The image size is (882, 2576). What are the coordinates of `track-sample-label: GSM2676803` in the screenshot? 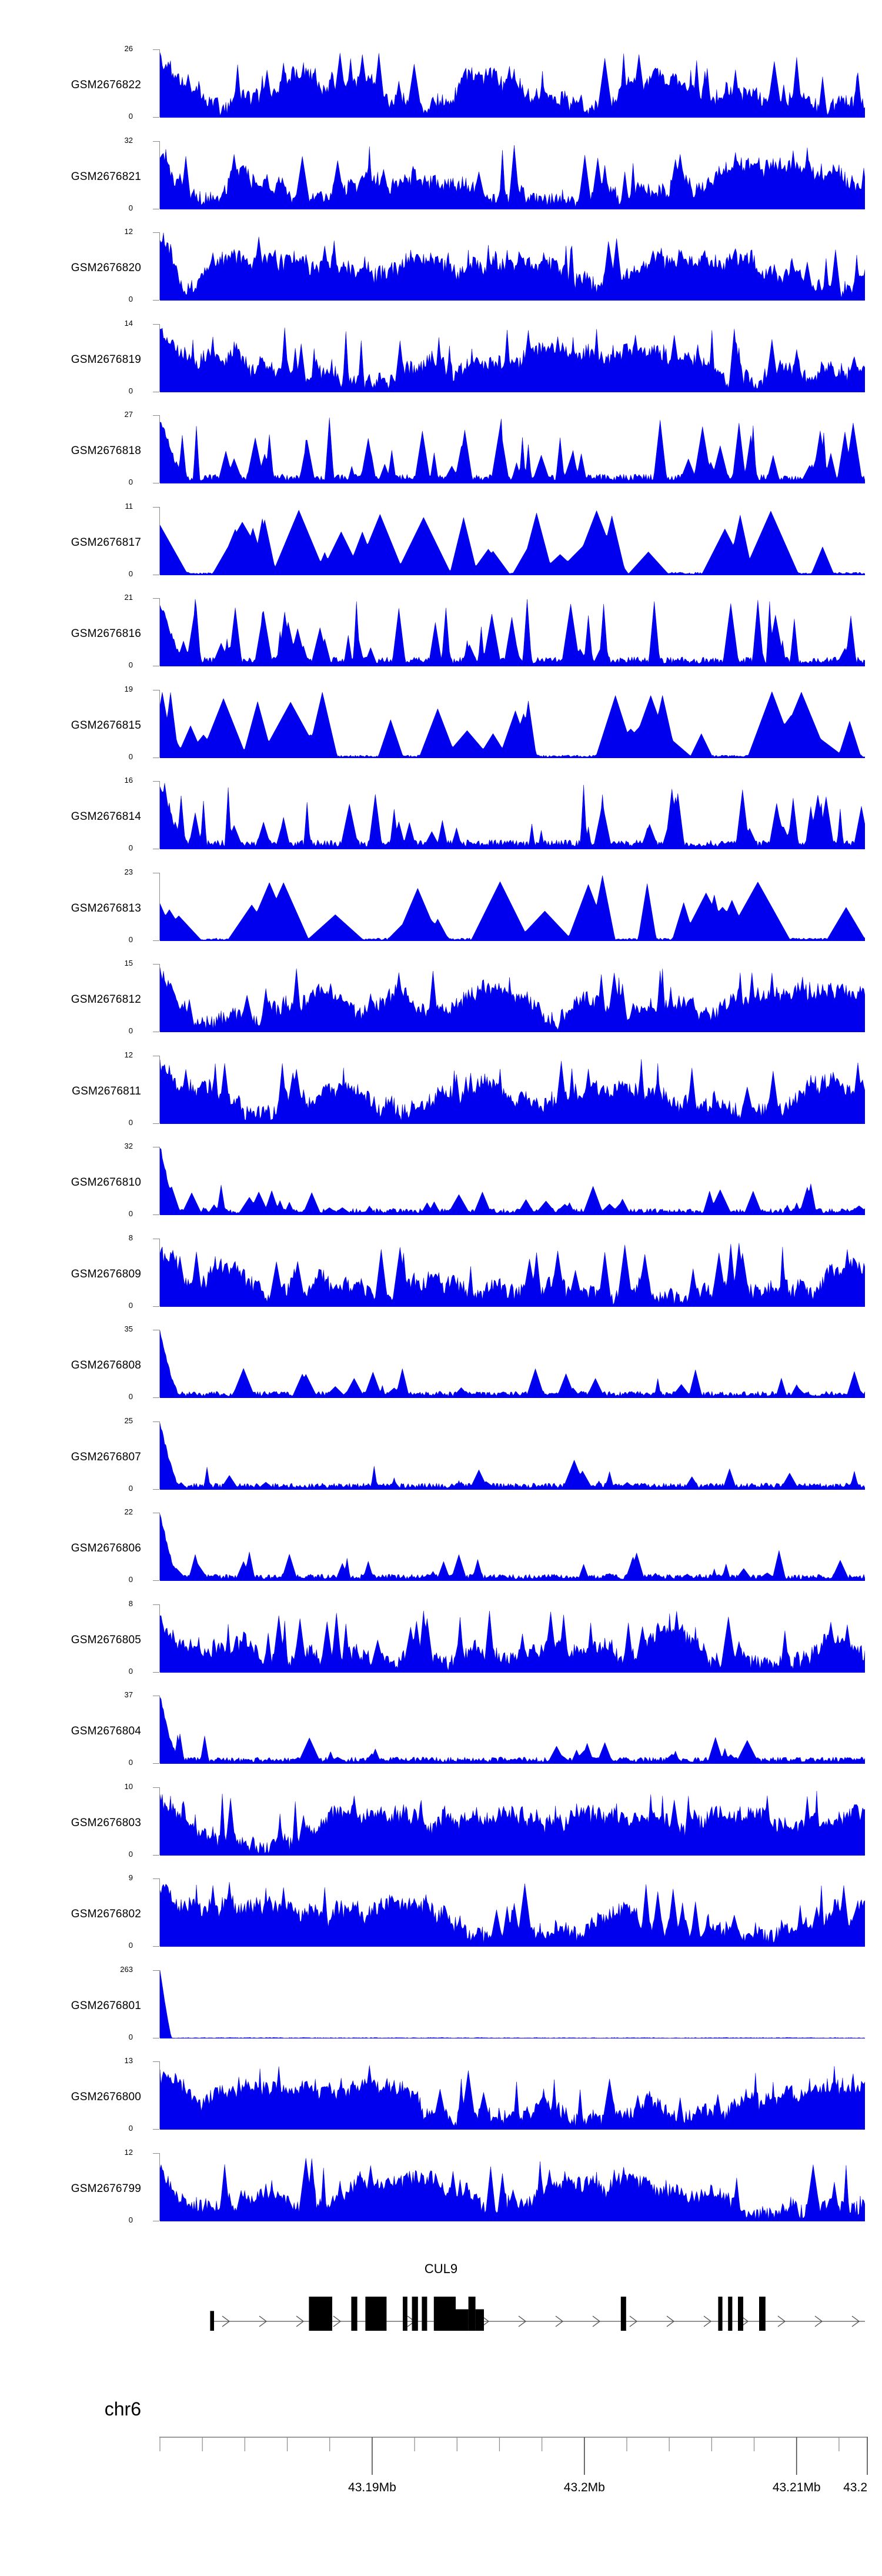 It's located at (106, 1822).